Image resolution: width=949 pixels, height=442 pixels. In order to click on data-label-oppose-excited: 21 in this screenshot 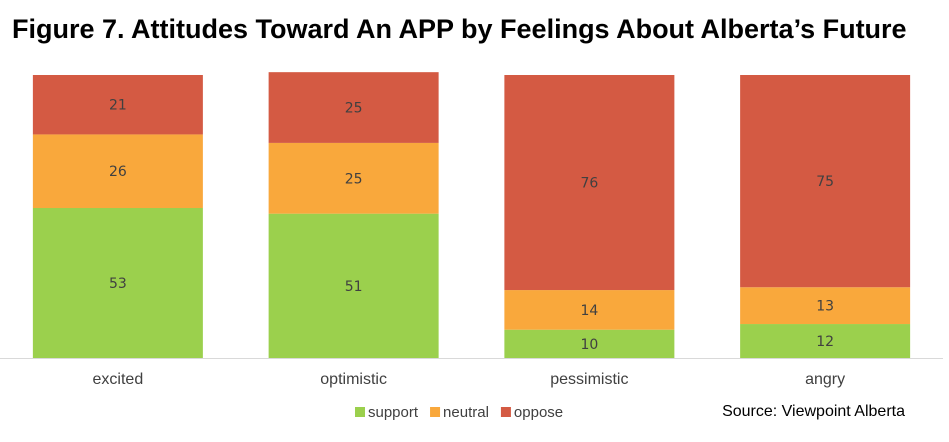, I will do `click(118, 106)`.